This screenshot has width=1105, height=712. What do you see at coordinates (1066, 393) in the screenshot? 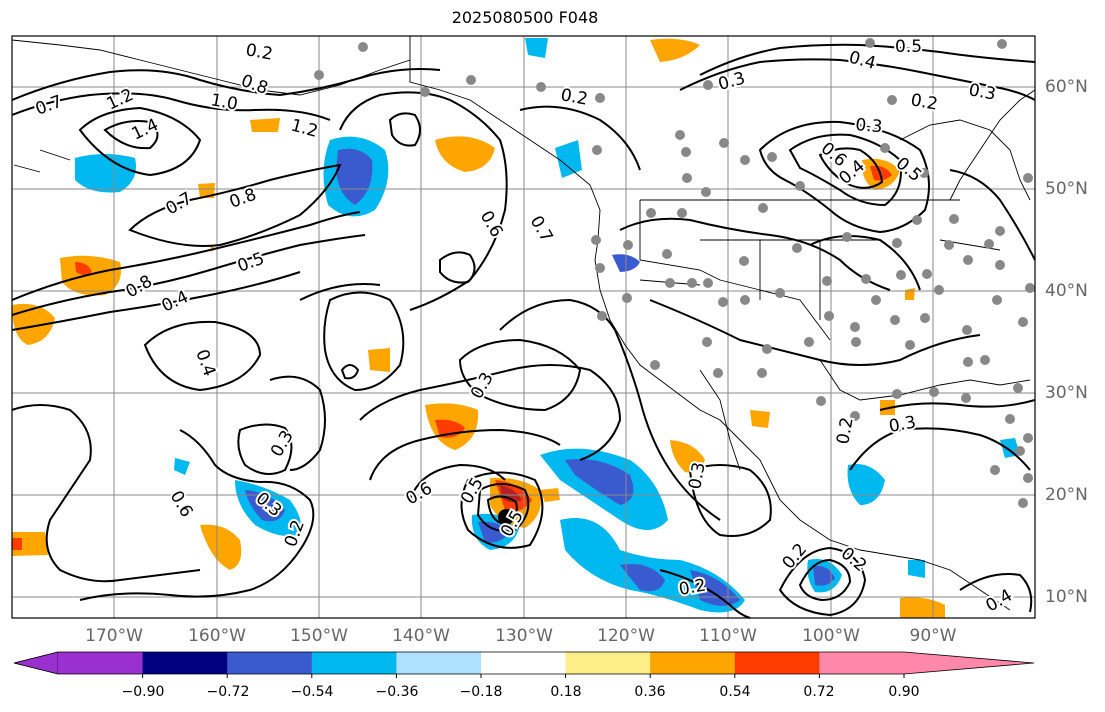
I see `lat-label: 30°N` at bounding box center [1066, 393].